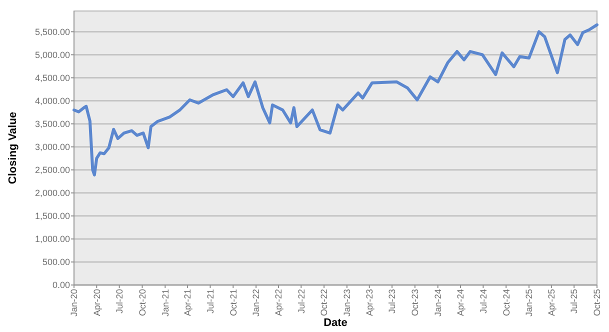  I want to click on x-axis-title: Date, so click(336, 323).